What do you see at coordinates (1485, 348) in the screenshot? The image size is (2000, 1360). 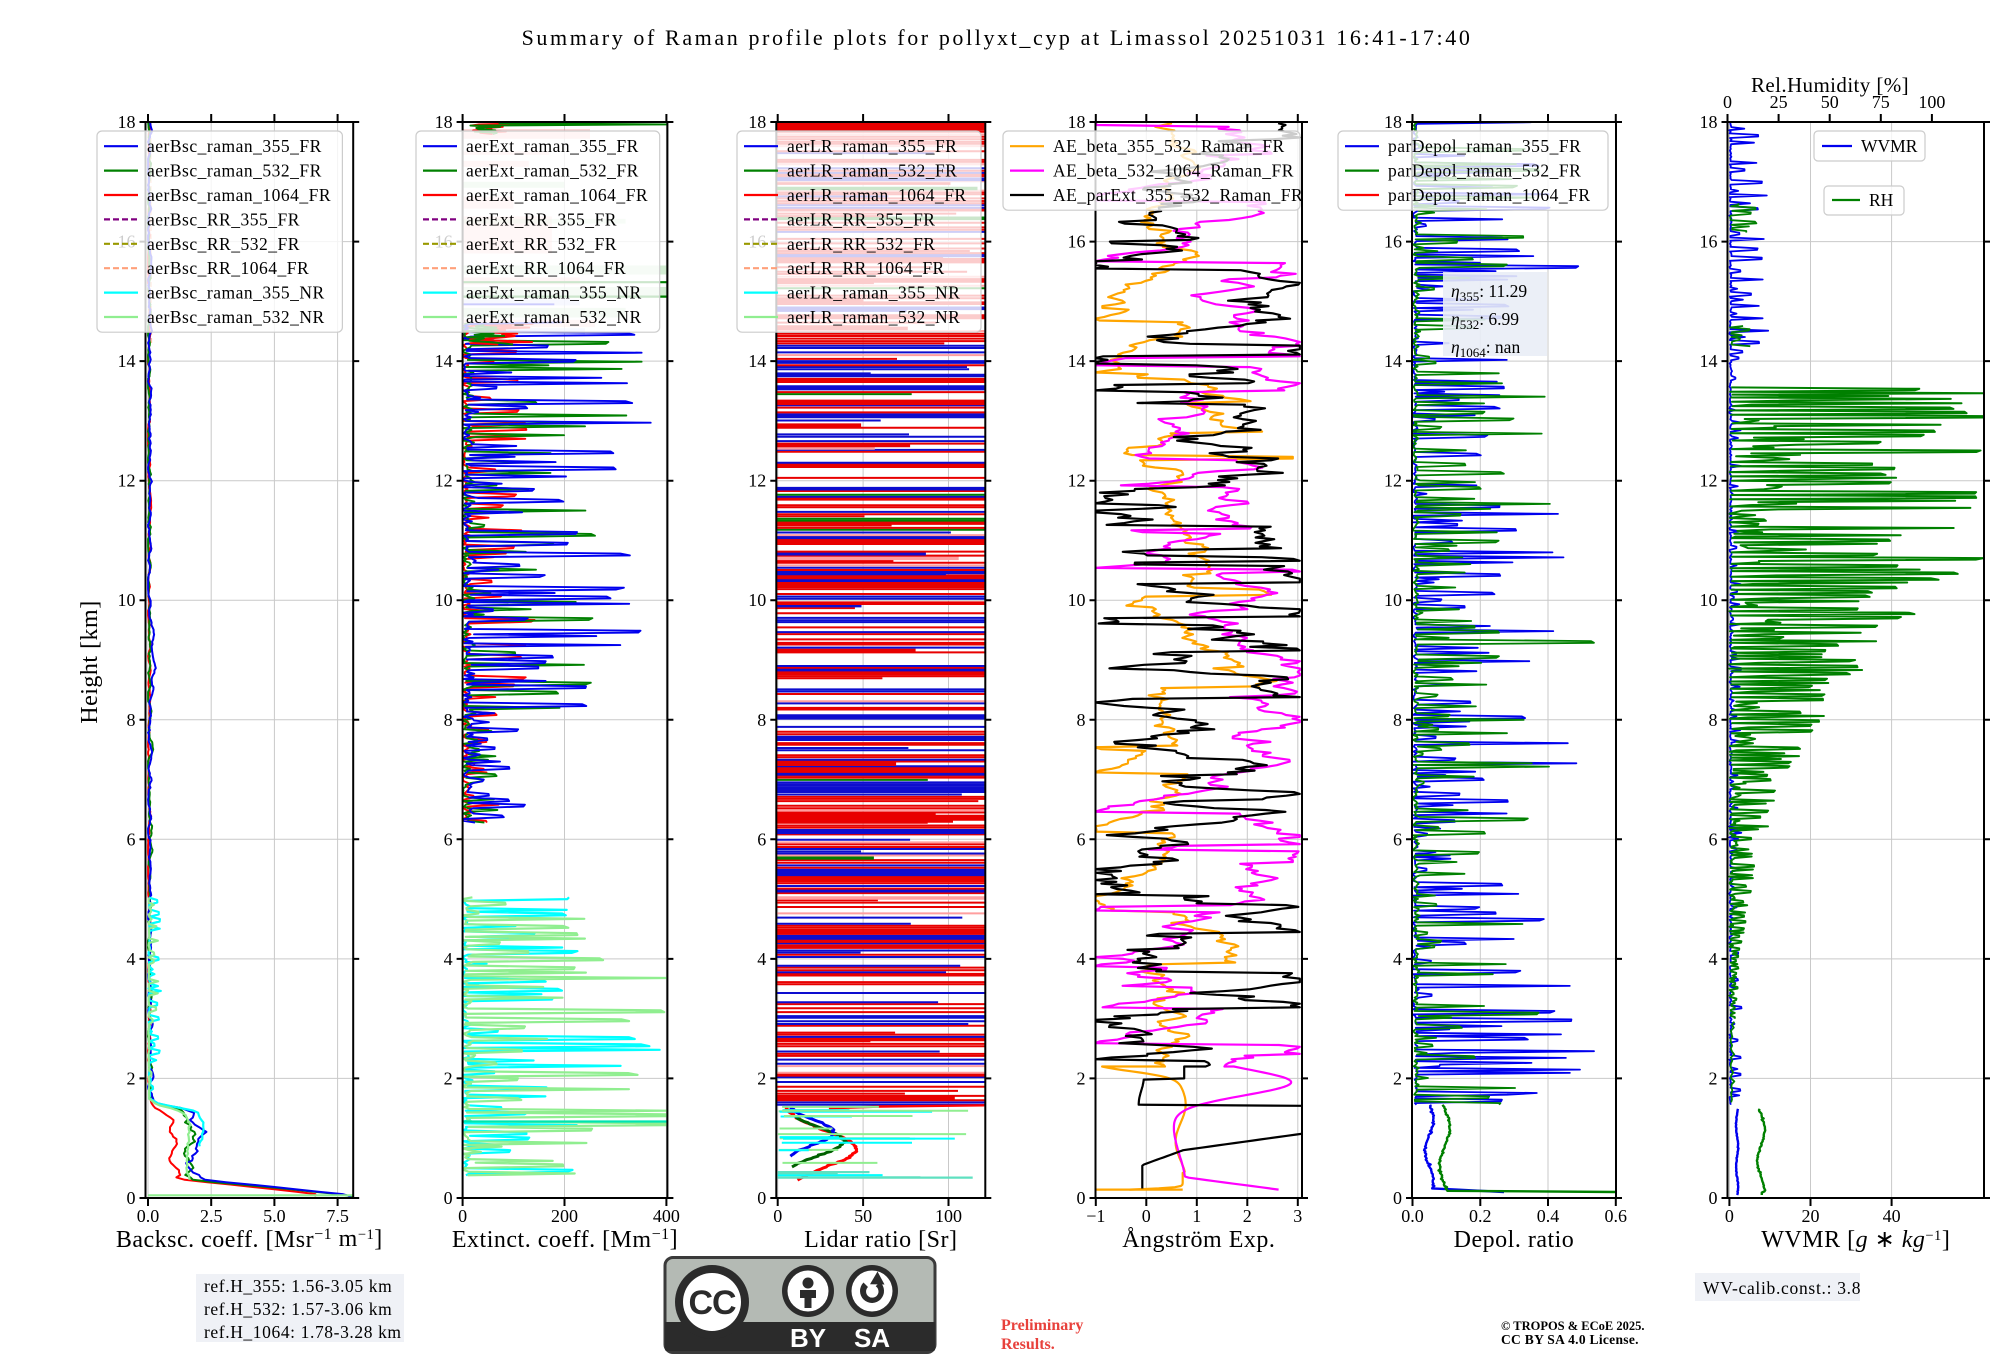 I see `svg-text: η1064: nan` at bounding box center [1485, 348].